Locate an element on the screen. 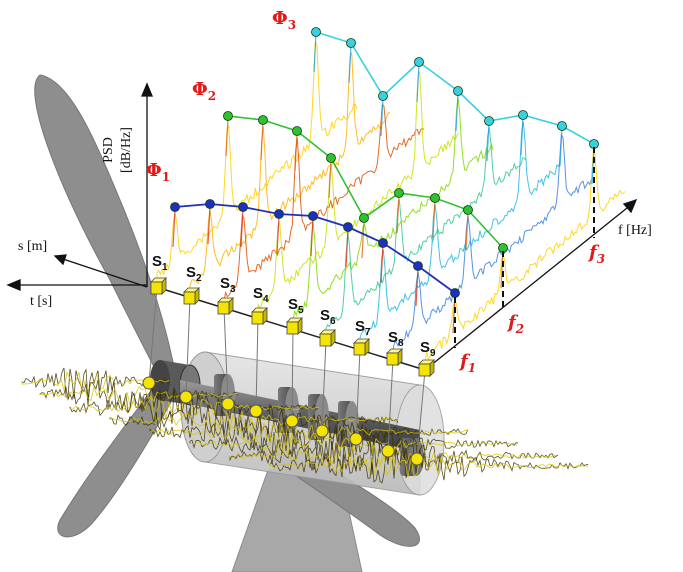 This screenshot has width=683, height=572. space-axis-arrow is located at coordinates (60, 260).